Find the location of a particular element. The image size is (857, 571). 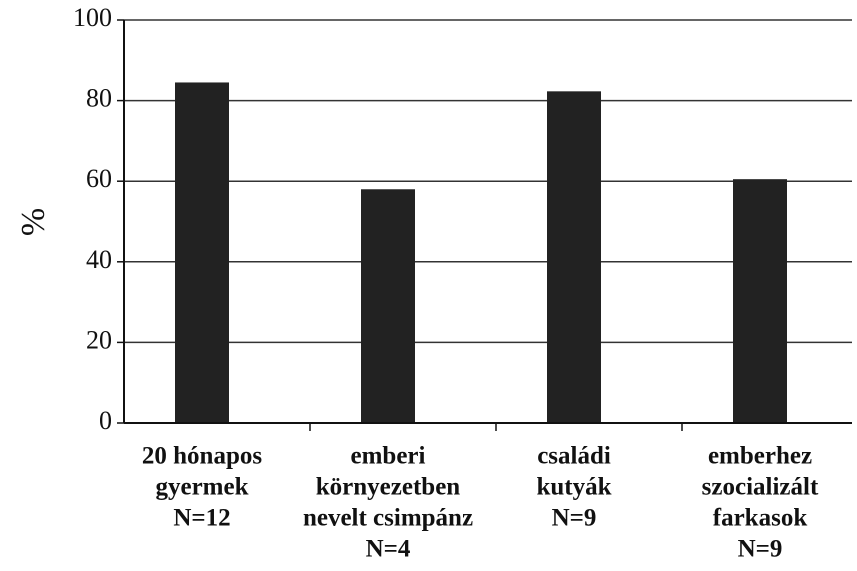

x-tick-label: nevelt csimpánz is located at coordinates (388, 518).